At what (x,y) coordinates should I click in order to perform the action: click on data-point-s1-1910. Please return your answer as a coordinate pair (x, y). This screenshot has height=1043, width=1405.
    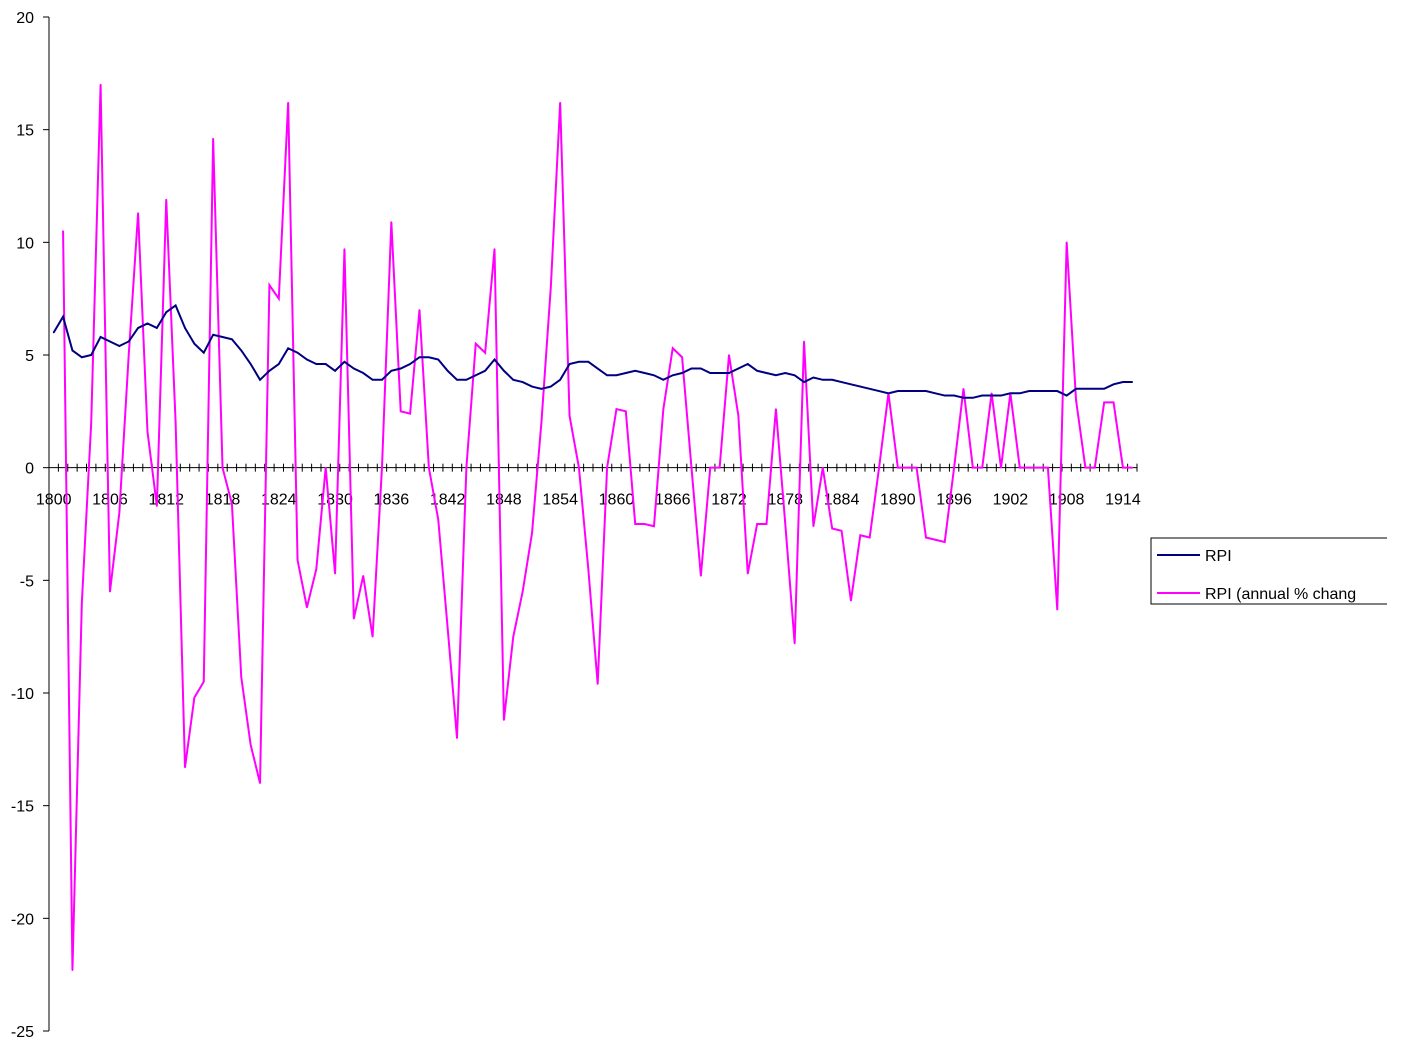
    Looking at the image, I should click on (1085, 467).